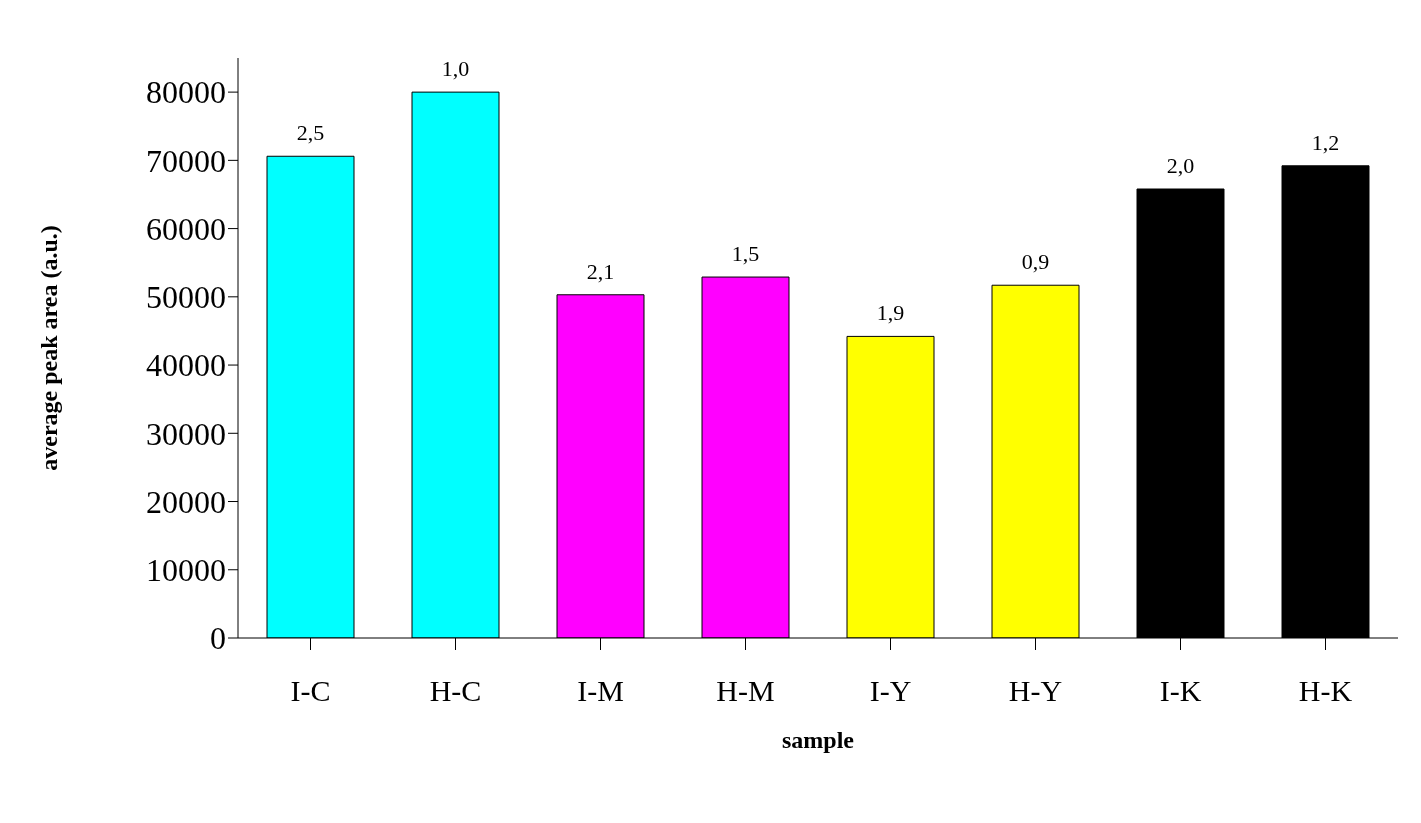  I want to click on x-tick-label: I-K, so click(1180, 691).